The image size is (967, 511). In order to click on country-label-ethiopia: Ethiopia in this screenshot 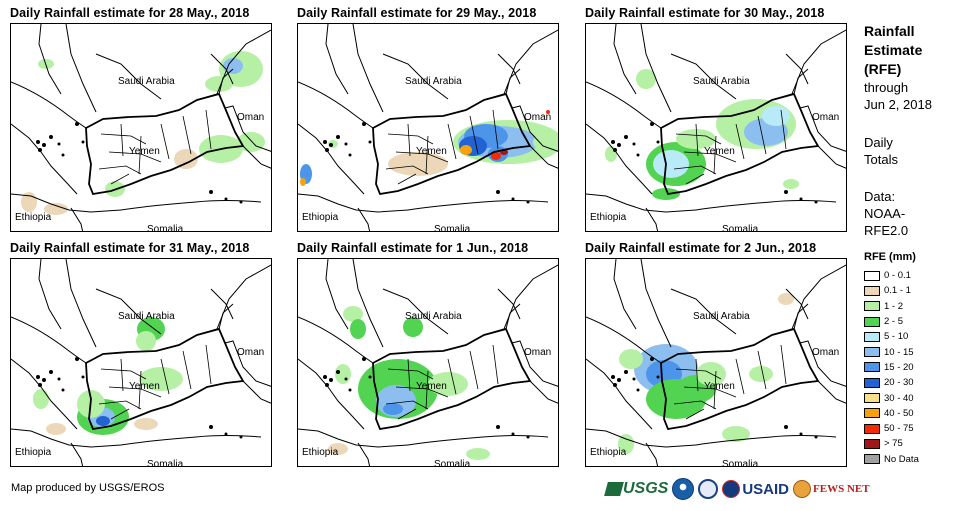, I will do `click(608, 217)`.